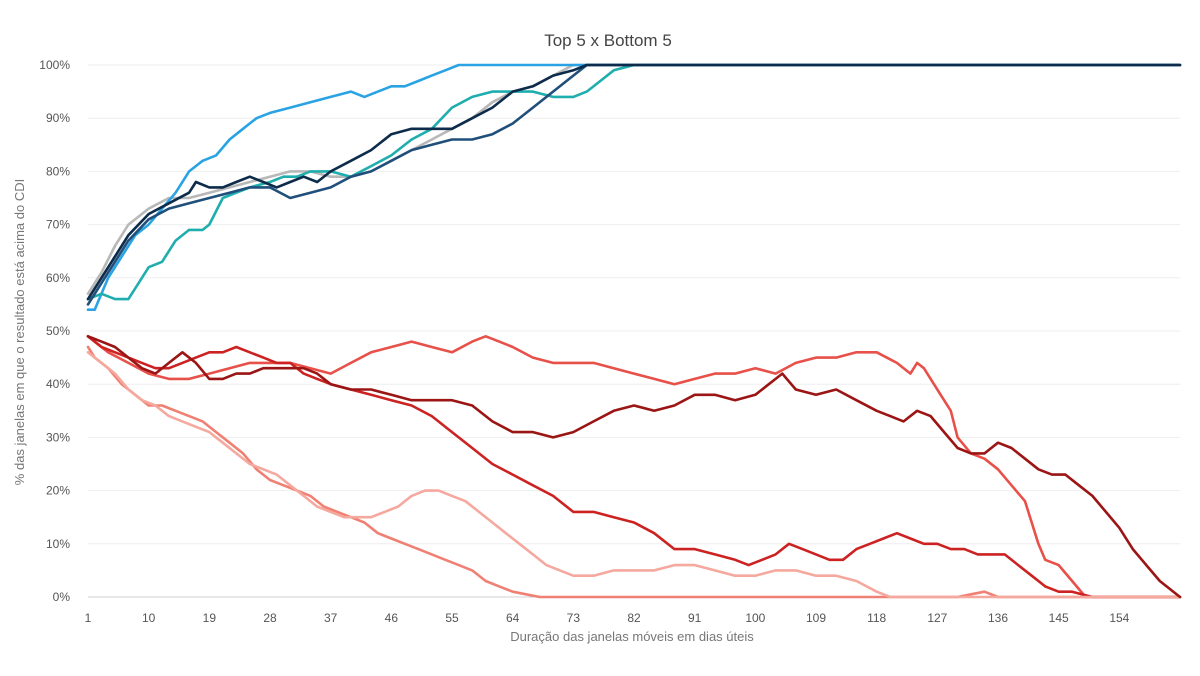 This screenshot has width=1200, height=676. I want to click on y-axis-ticks: 0% 10% 20% 30% 40% 50% 60% 70% 80% 90% 100%, so click(54, 331).